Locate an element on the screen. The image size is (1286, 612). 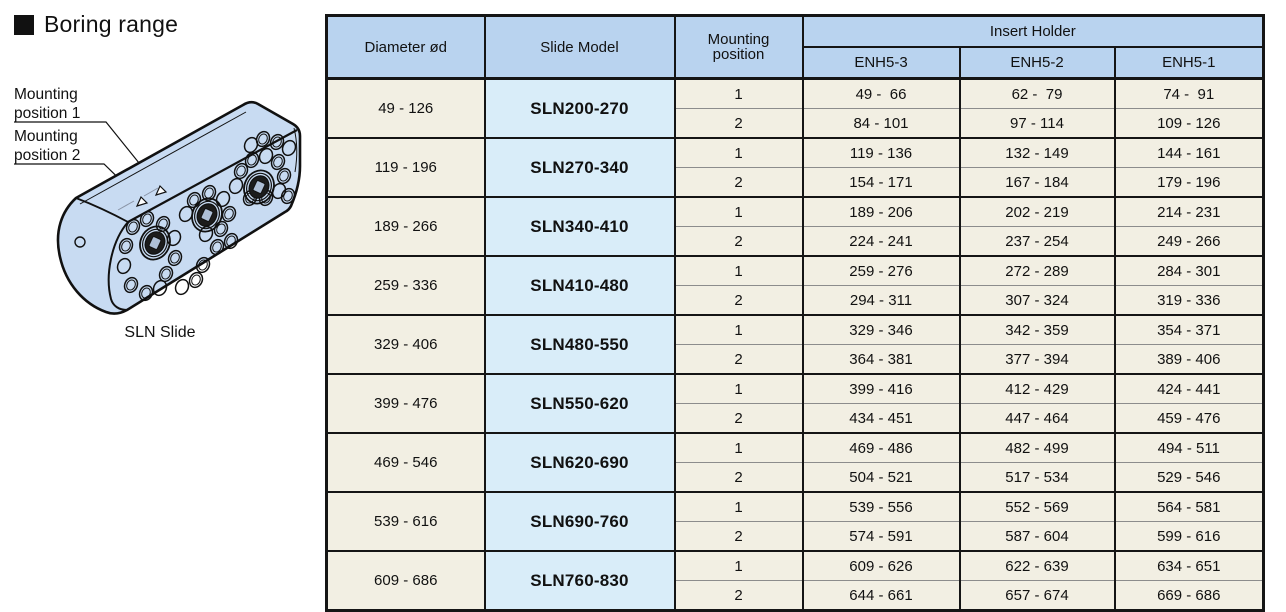
section-marker-icon is located at coordinates (24, 24).